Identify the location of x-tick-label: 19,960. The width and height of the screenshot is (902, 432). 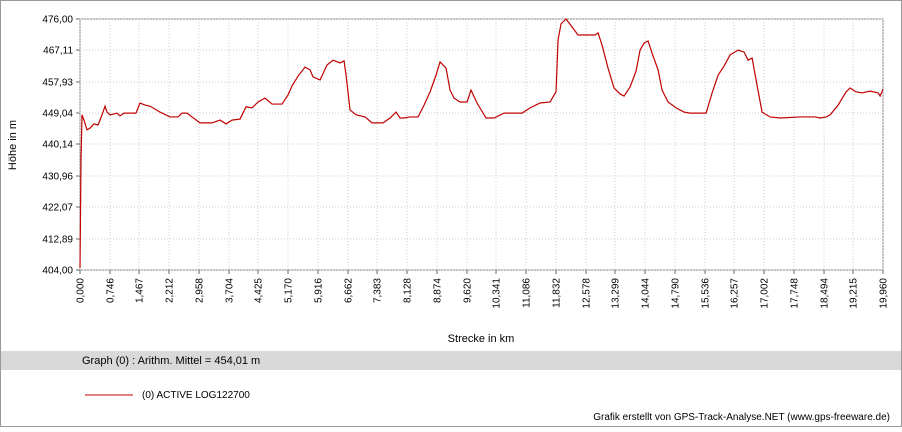
(884, 293).